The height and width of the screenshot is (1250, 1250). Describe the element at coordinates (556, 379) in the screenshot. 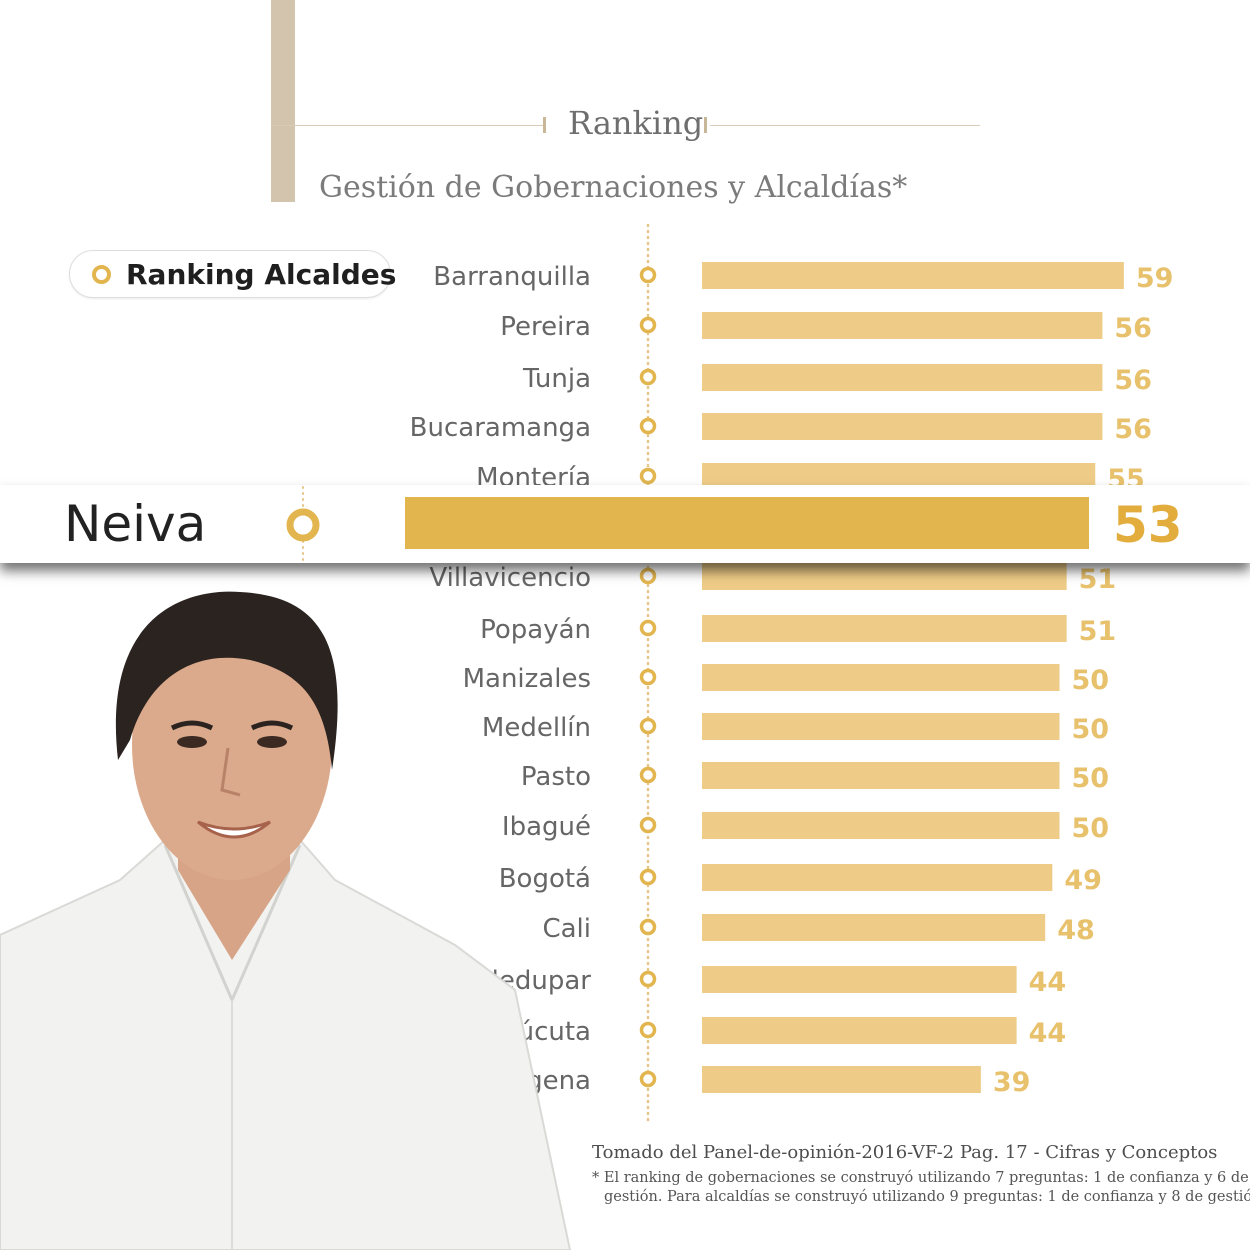

I see `city-label: Tunja` at that location.